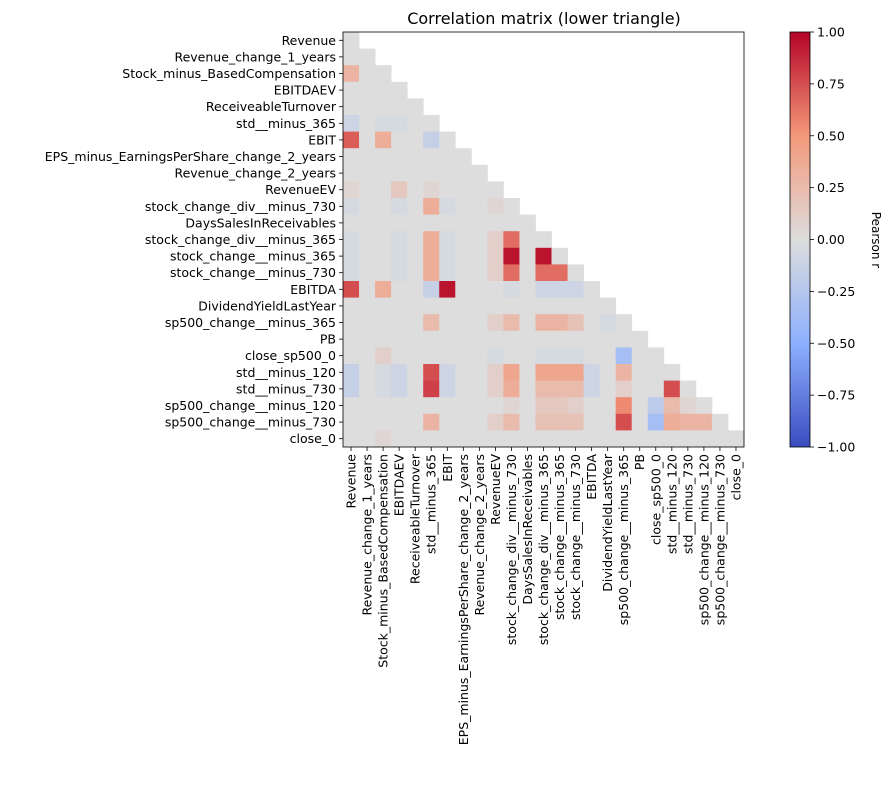 Image resolution: width=893 pixels, height=790 pixels. What do you see at coordinates (495, 489) in the screenshot?
I see `x-tick-label: RevenueEV` at bounding box center [495, 489].